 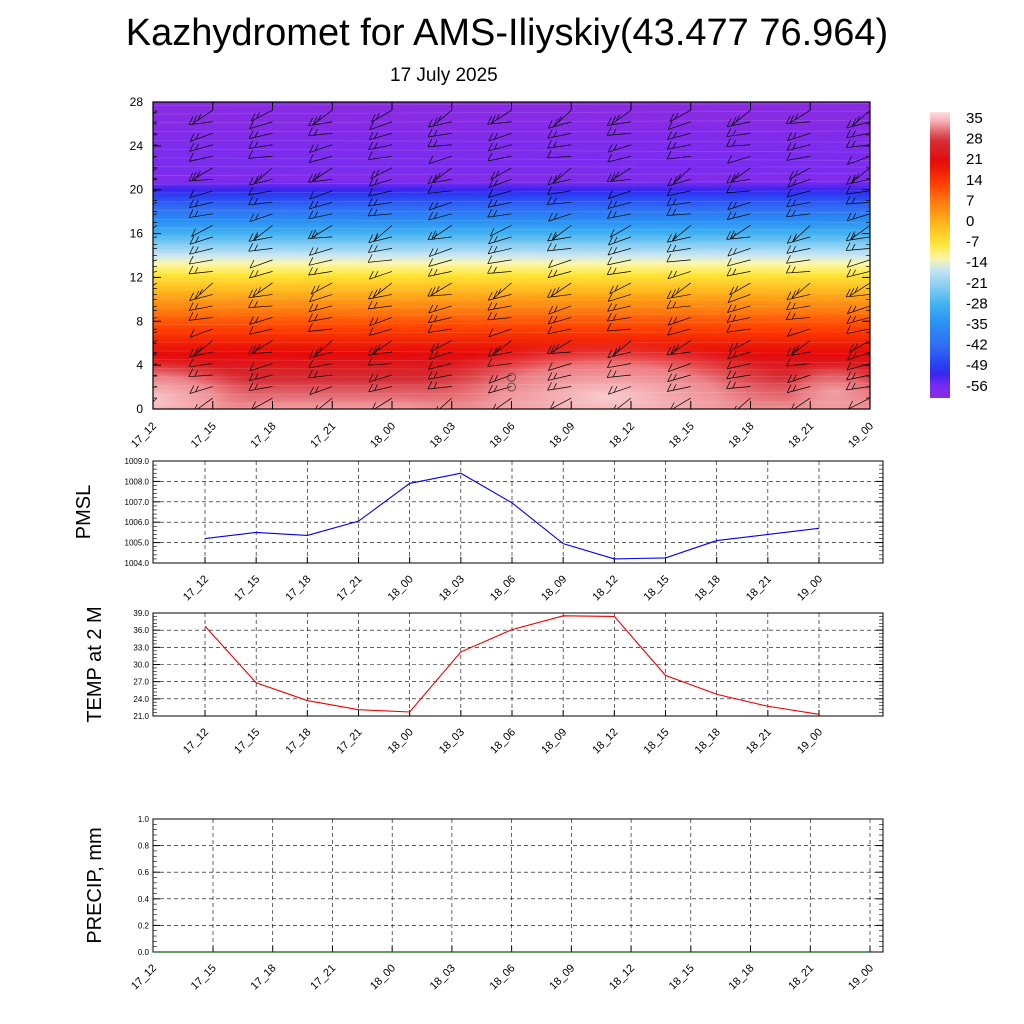 What do you see at coordinates (95, 885) in the screenshot?
I see `y-axis-label: PRECIP, mm` at bounding box center [95, 885].